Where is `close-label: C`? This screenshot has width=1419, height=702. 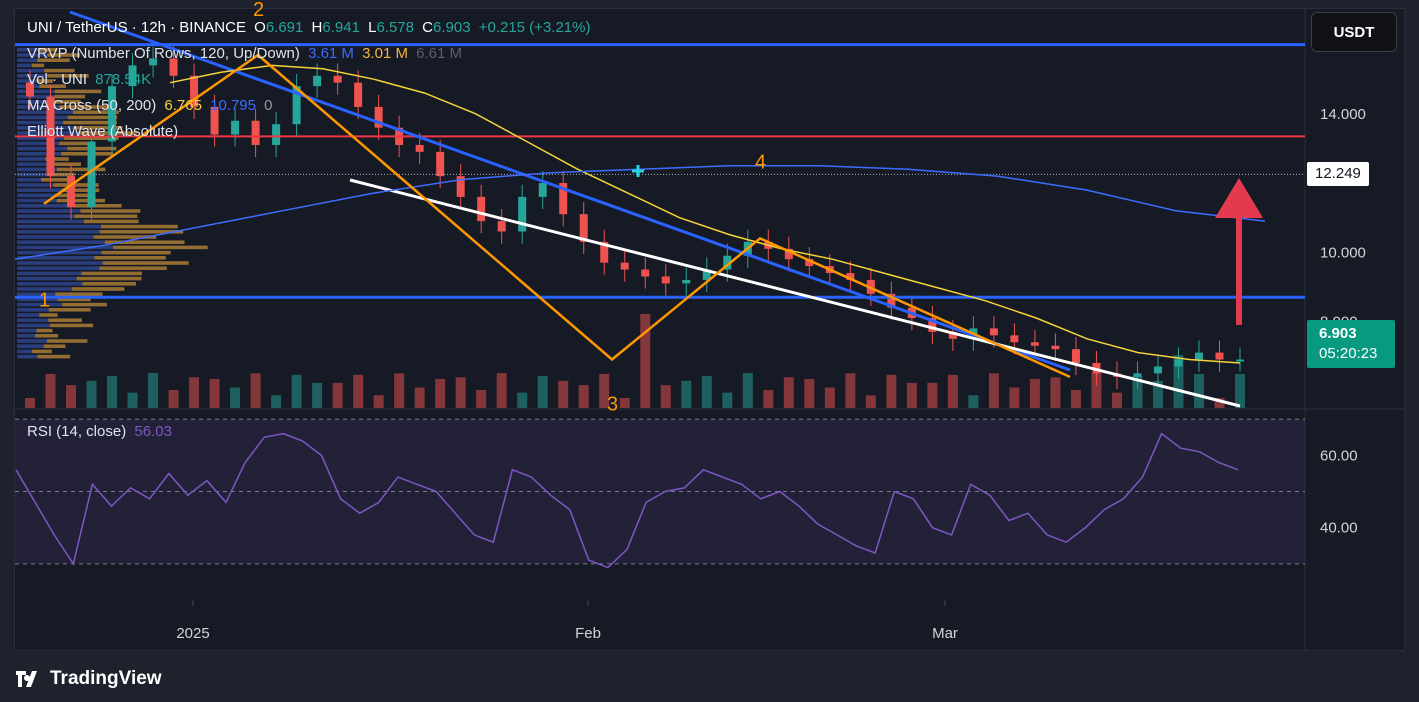
close-label: C is located at coordinates (427, 27).